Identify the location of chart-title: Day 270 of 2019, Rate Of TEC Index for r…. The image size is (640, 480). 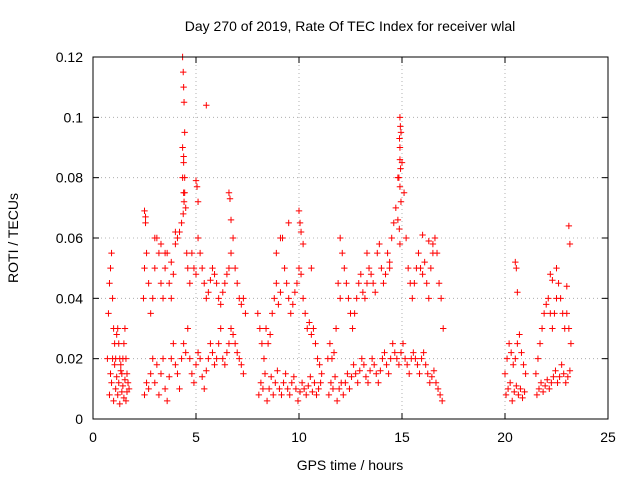
(350, 26).